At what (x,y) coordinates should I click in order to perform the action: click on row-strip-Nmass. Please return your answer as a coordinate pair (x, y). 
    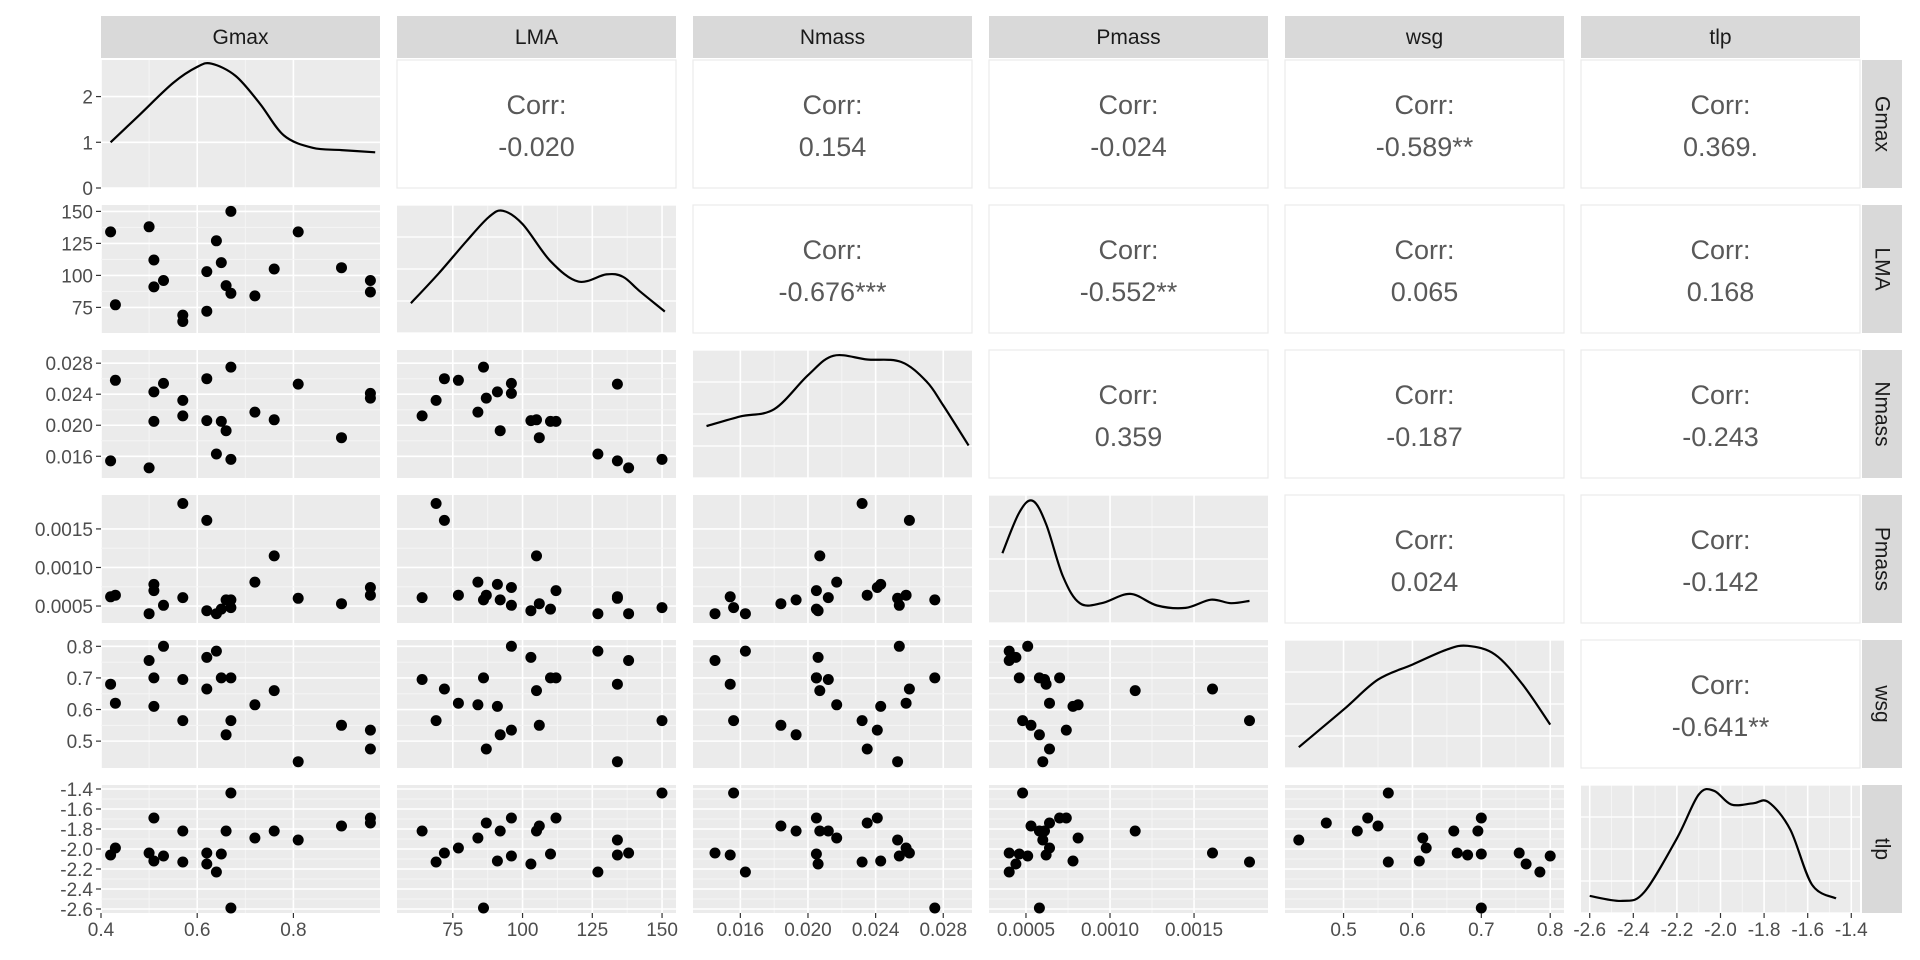
    Looking at the image, I should click on (1882, 414).